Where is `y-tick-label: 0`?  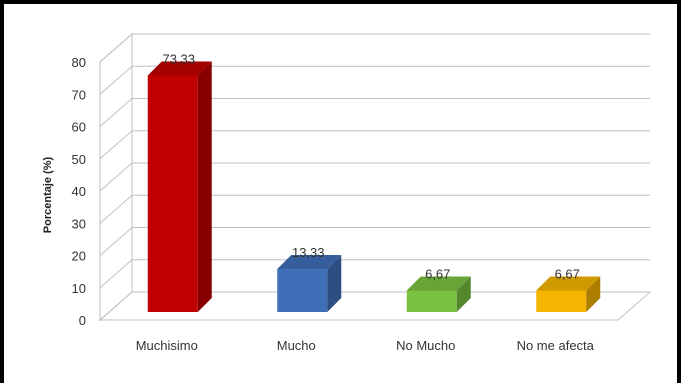
y-tick-label: 0 is located at coordinates (82, 320).